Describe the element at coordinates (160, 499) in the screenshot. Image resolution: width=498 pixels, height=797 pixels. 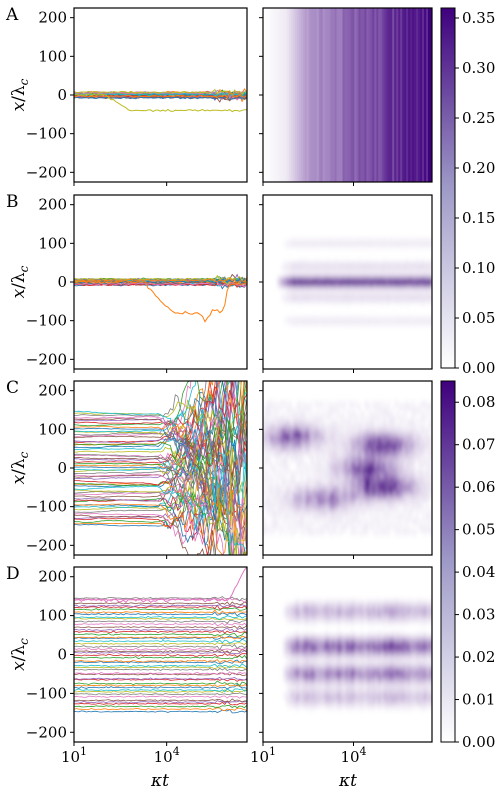
I see `trajectory-line` at that location.